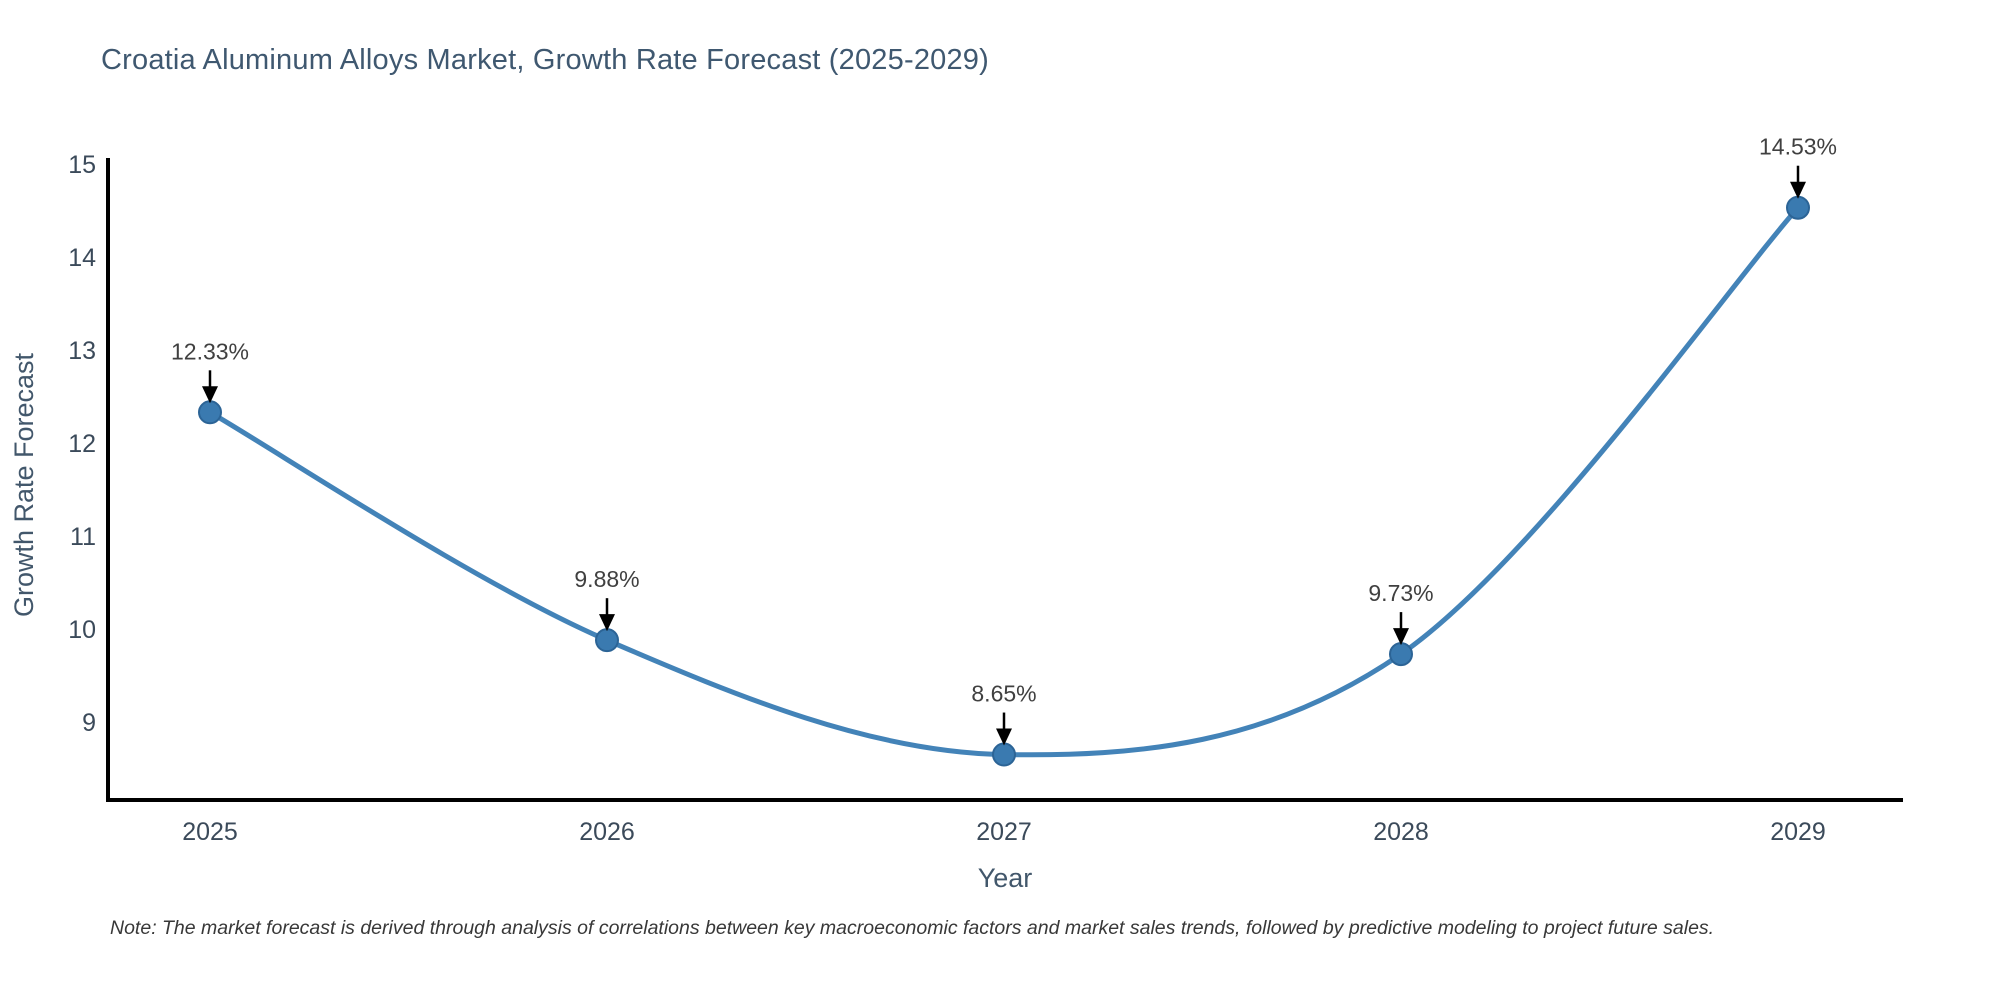  I want to click on y-tick-label: 9, so click(89, 723).